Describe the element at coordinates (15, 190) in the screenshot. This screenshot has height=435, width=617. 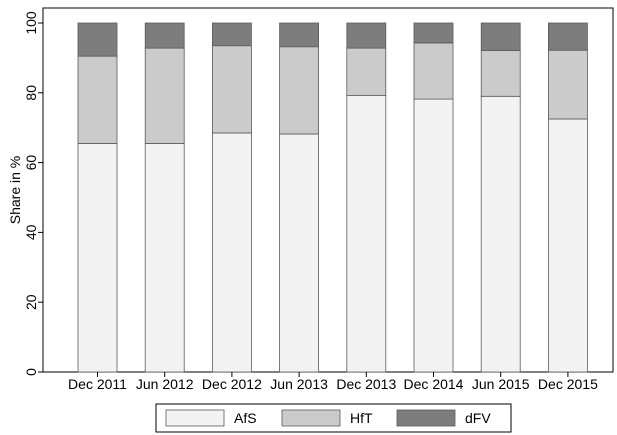
I see `y-axis-title: Share in %` at that location.